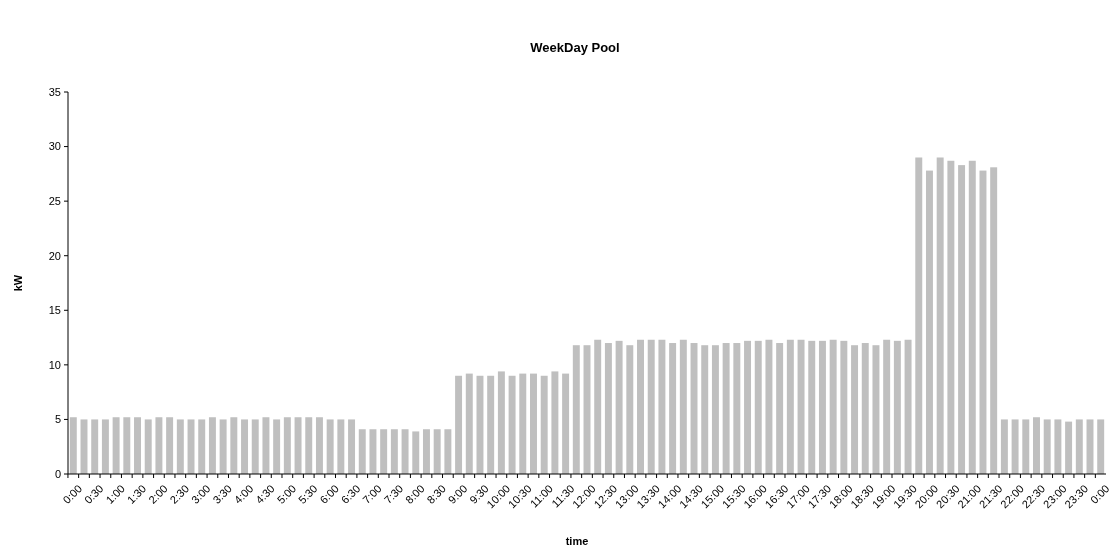  I want to click on x-tick-label: 7:30, so click(393, 494).